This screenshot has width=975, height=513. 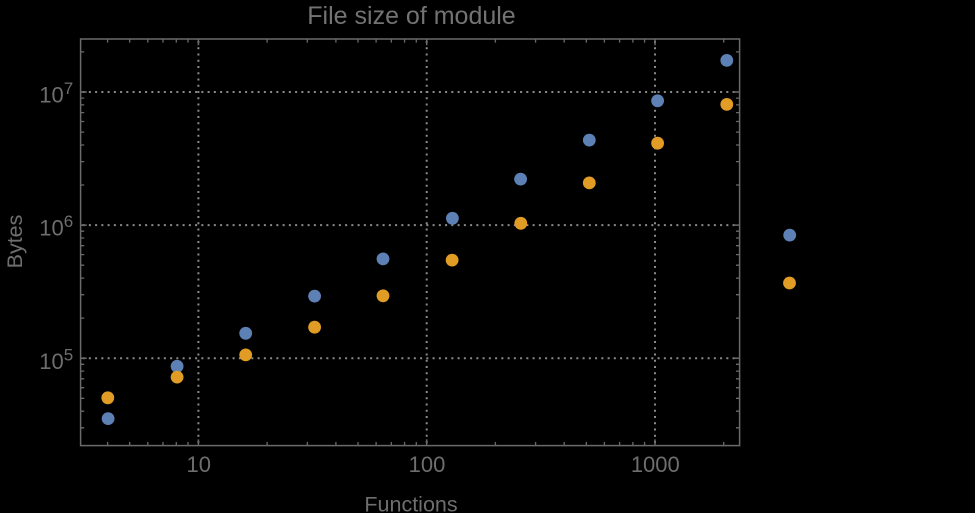 I want to click on svg-text: File size of module, so click(x=411, y=16).